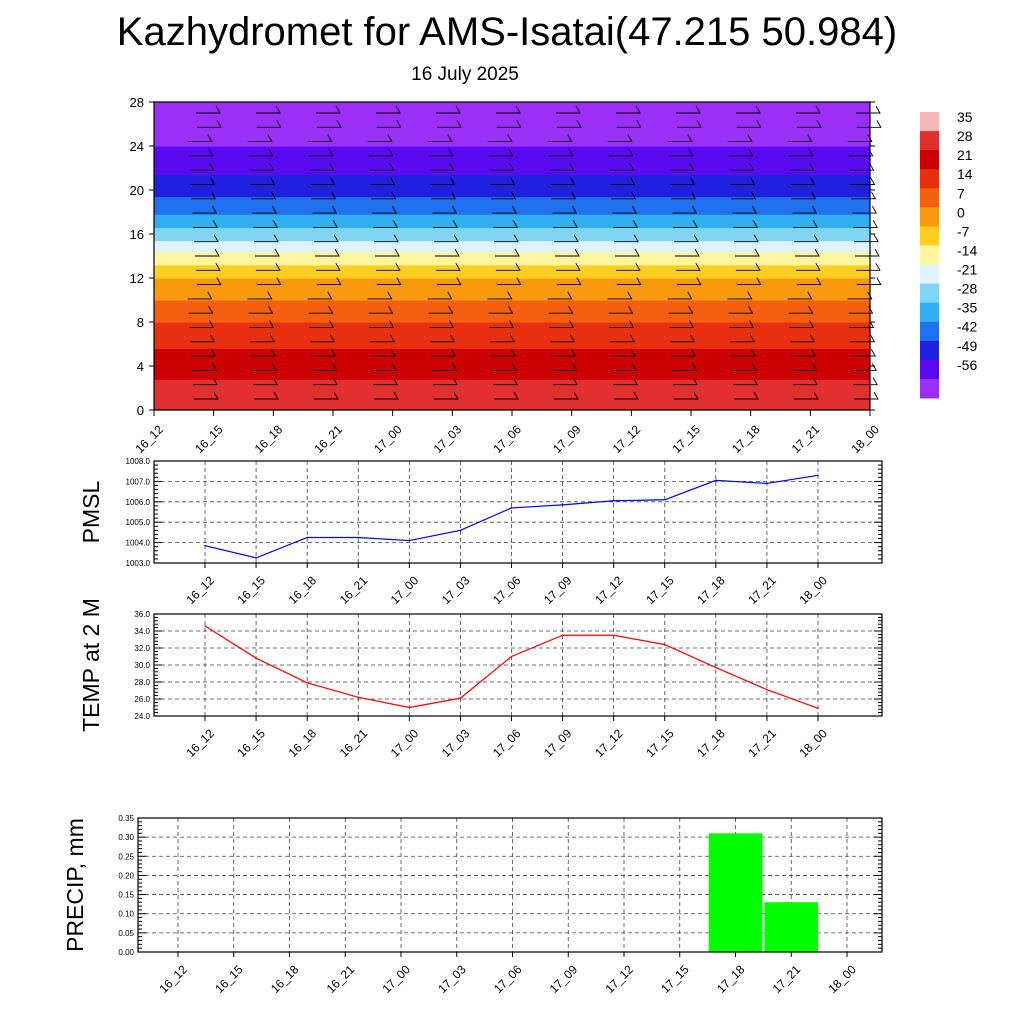 The height and width of the screenshot is (1024, 1024). What do you see at coordinates (965, 155) in the screenshot?
I see `colorbar-label: 21` at bounding box center [965, 155].